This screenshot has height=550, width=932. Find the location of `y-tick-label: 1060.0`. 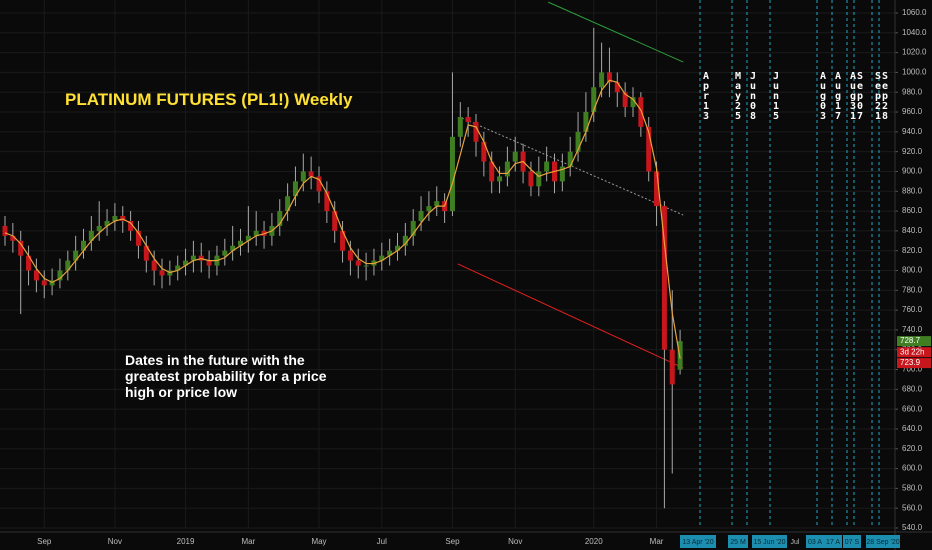

y-tick-label: 1060.0 is located at coordinates (914, 12).